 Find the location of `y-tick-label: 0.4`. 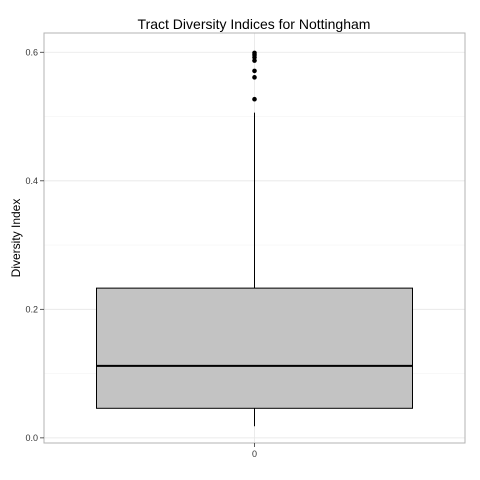

y-tick-label: 0.4 is located at coordinates (31, 181).